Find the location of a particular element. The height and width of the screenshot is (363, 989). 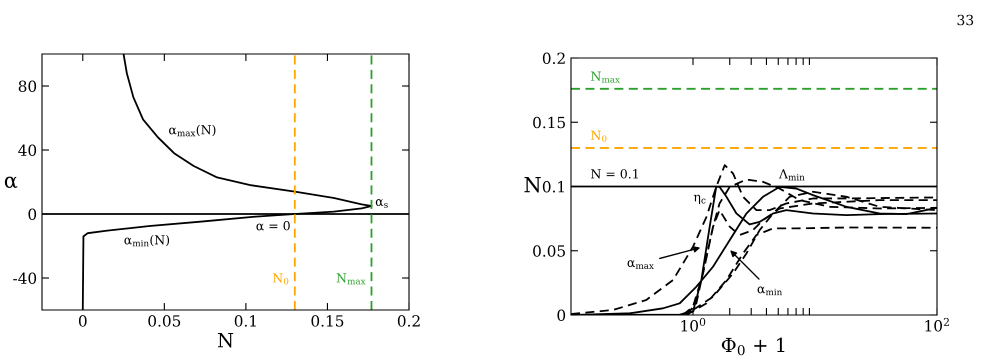

x-tick-label: 0 is located at coordinates (82, 321).